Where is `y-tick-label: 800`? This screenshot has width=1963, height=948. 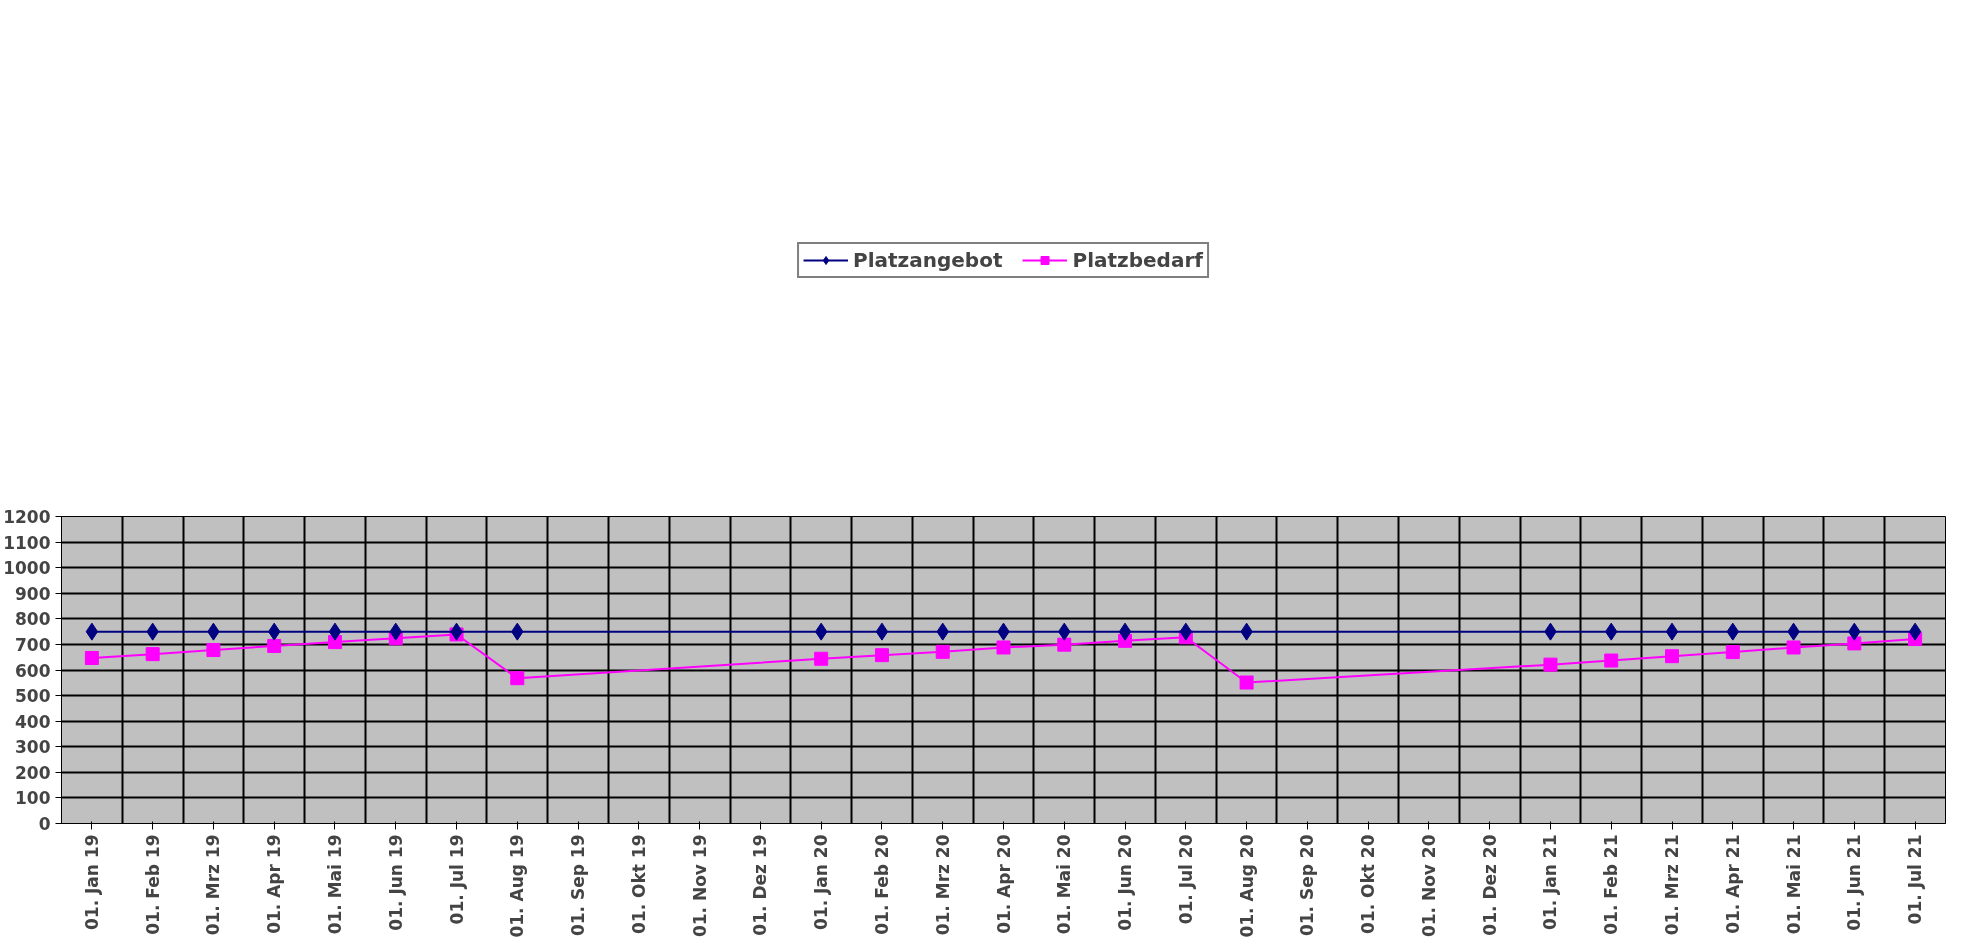 y-tick-label: 800 is located at coordinates (33, 619).